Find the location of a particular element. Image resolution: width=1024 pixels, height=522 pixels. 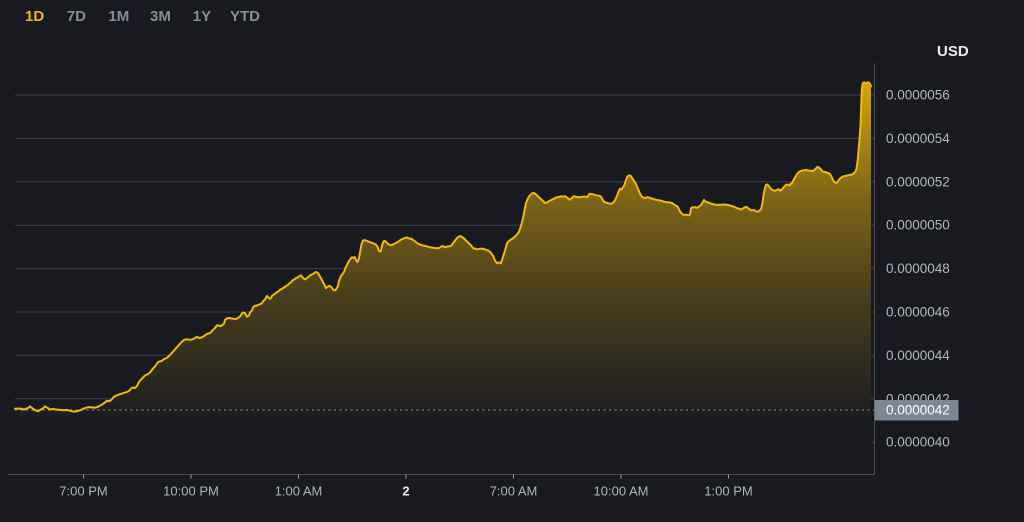

svg-text: 1:00 AM is located at coordinates (299, 491).